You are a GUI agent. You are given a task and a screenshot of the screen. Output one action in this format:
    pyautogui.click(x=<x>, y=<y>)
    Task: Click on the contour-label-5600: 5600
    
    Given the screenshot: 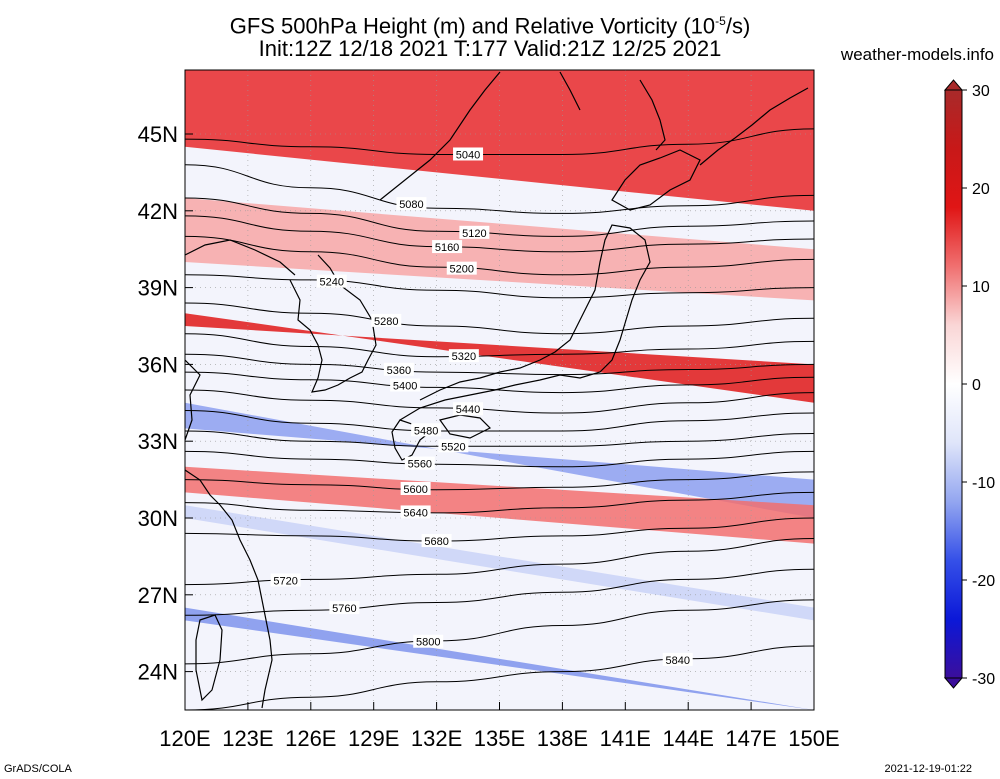 What is the action you would take?
    pyautogui.click(x=415, y=490)
    